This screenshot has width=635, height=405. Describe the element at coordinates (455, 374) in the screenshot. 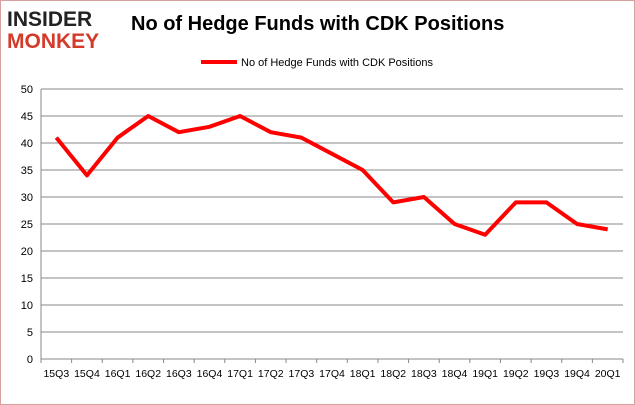

I see `x-tick-label: 18Q4` at that location.